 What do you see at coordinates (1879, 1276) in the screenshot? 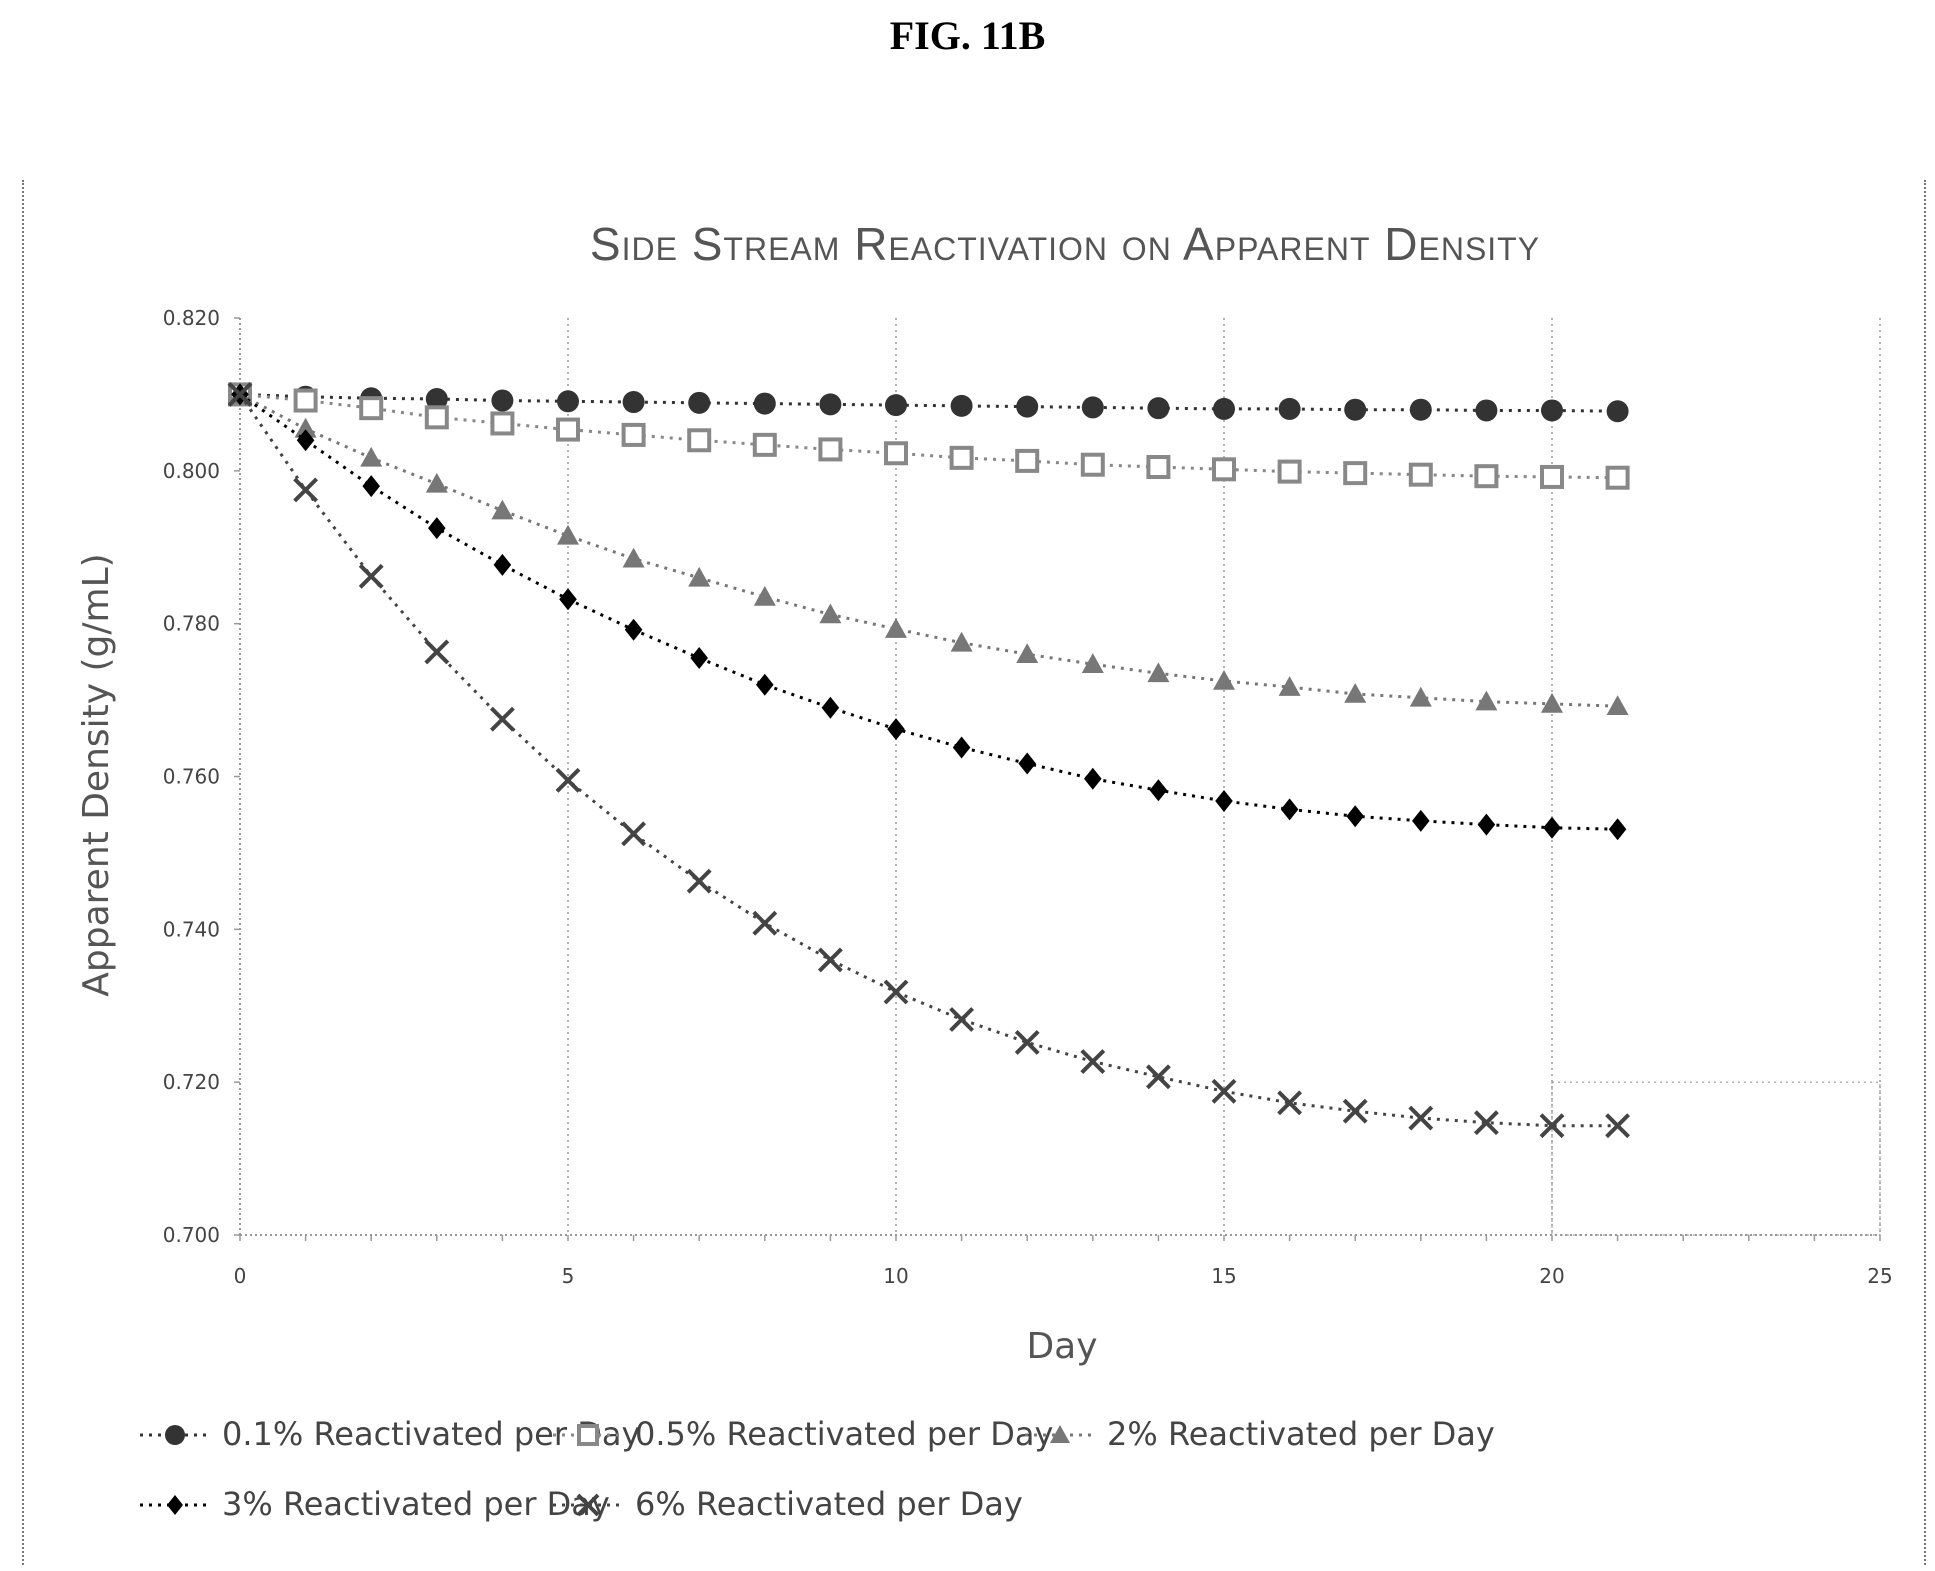
I see `x-tick-label: 25` at bounding box center [1879, 1276].